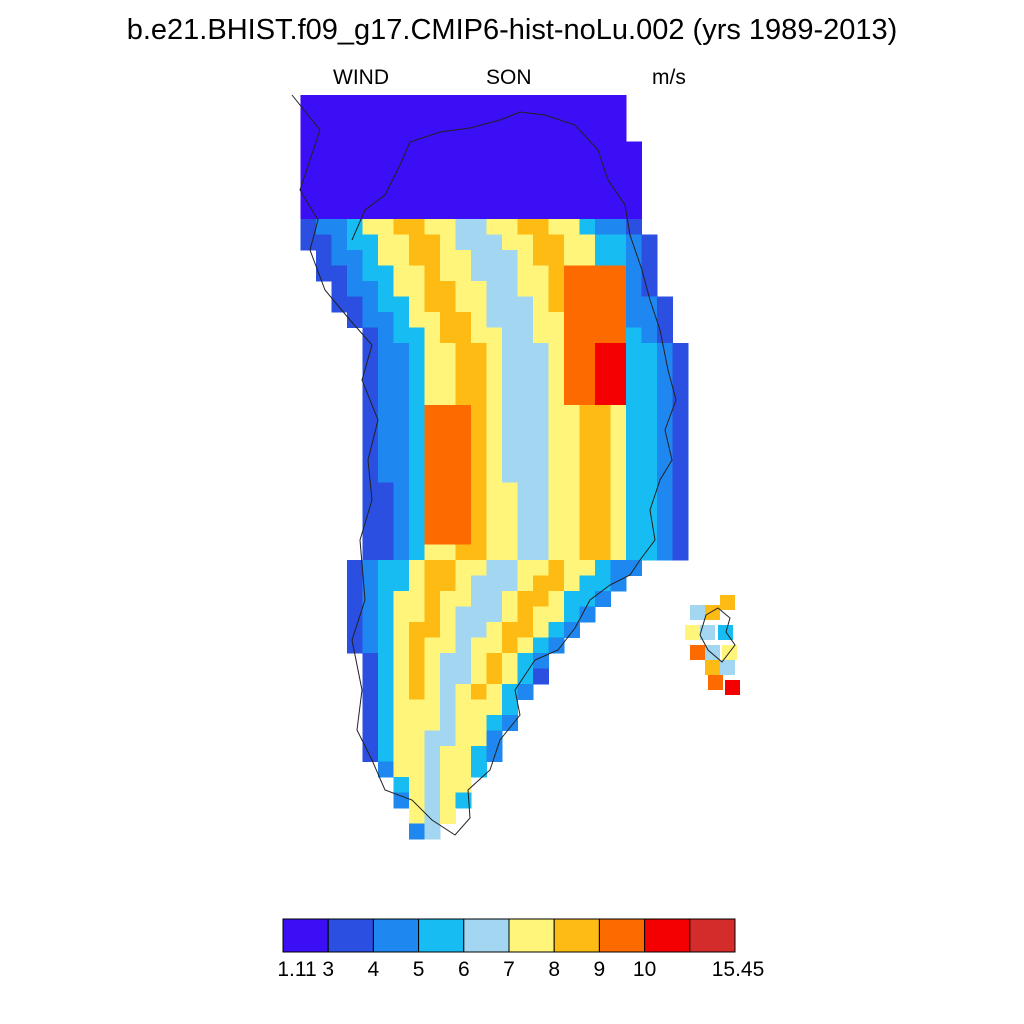 The image size is (1024, 1024). What do you see at coordinates (669, 77) in the screenshot?
I see `units-label: m/s` at bounding box center [669, 77].